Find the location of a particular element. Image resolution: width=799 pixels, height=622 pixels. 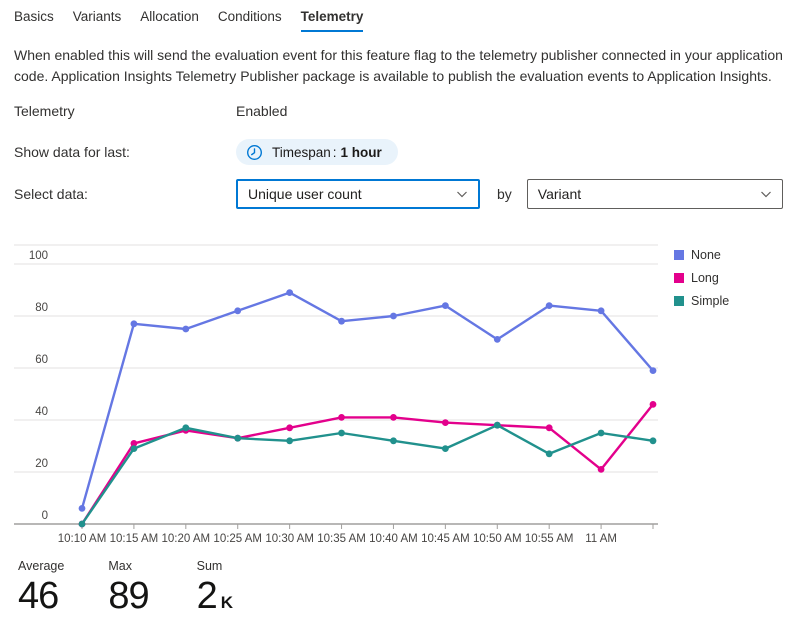

legend-item-long: Long is located at coordinates (701, 278).